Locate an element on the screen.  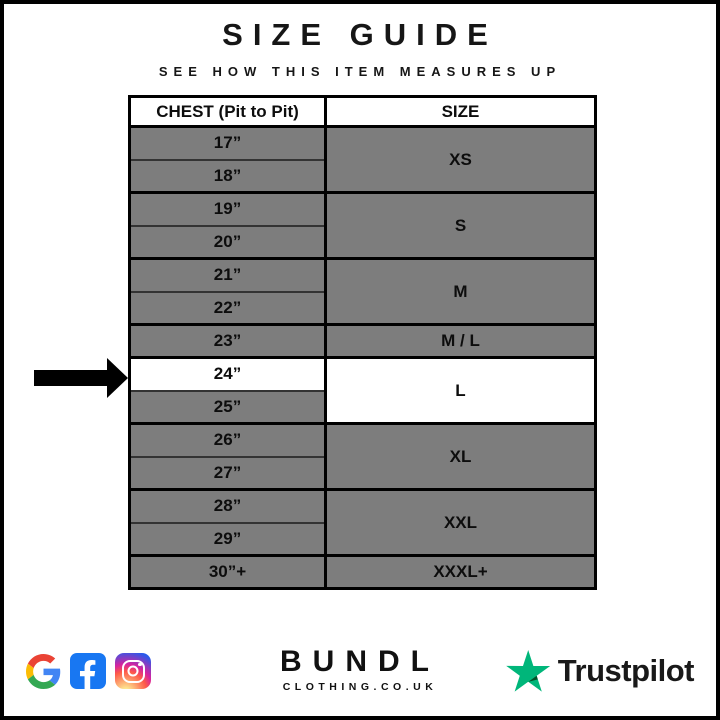
instagram-camera-lens is located at coordinates (133, 671).